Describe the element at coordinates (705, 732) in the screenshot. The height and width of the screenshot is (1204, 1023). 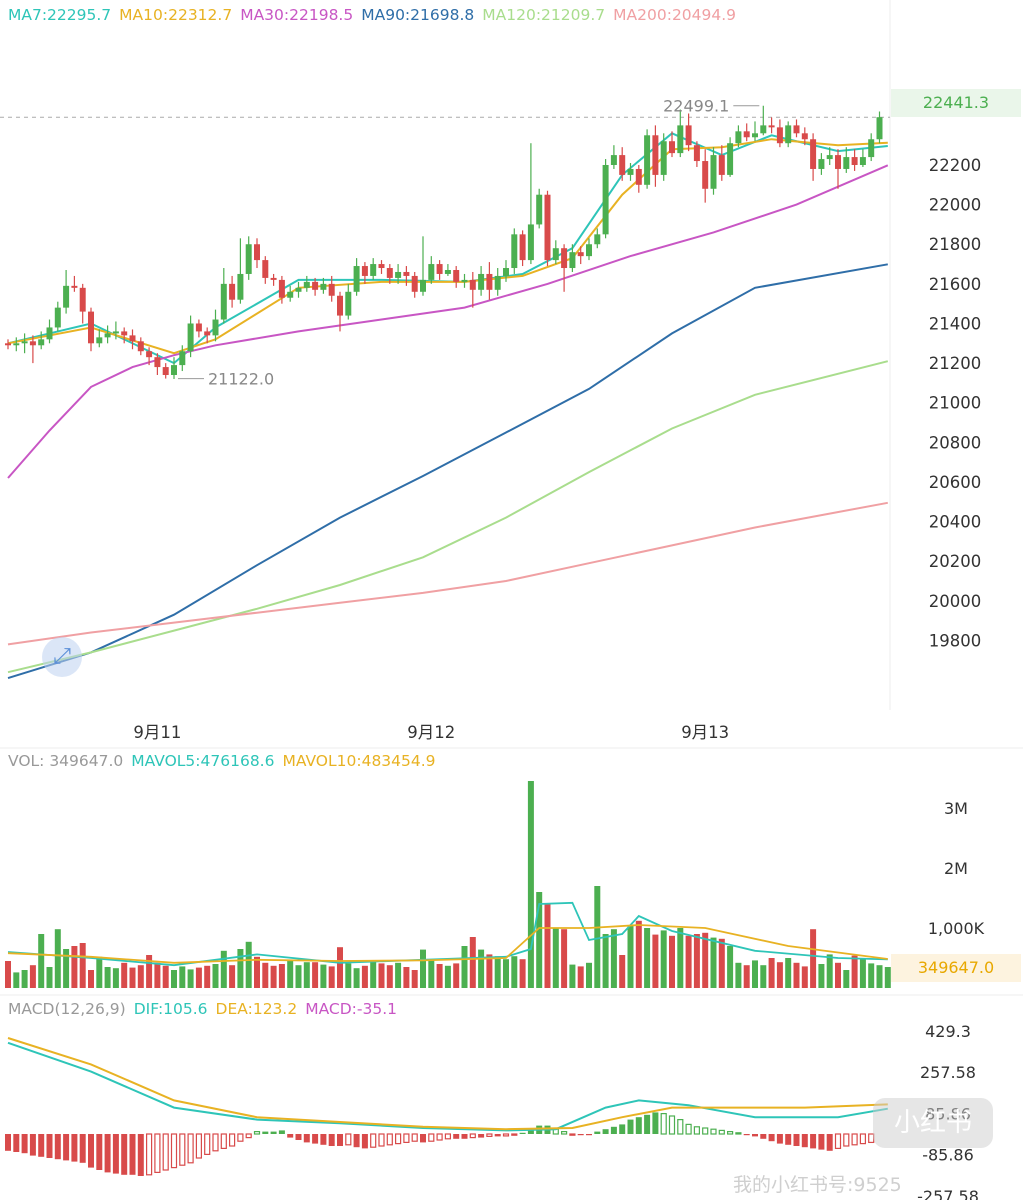
I see `date-tick-label: 9月13` at that location.